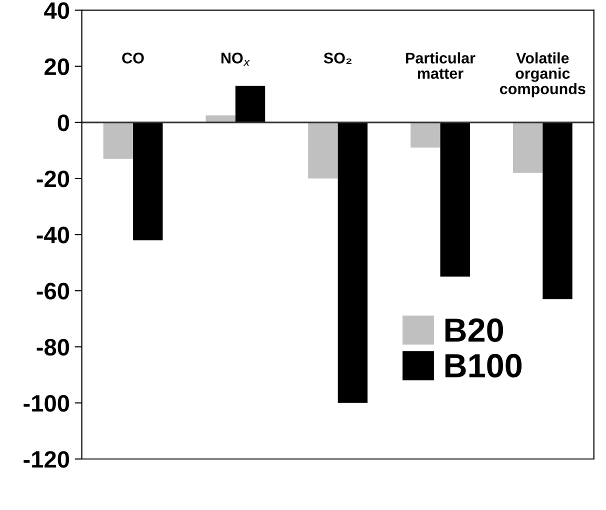 The height and width of the screenshot is (510, 606). I want to click on y-tick-label: -100, so click(47, 403).